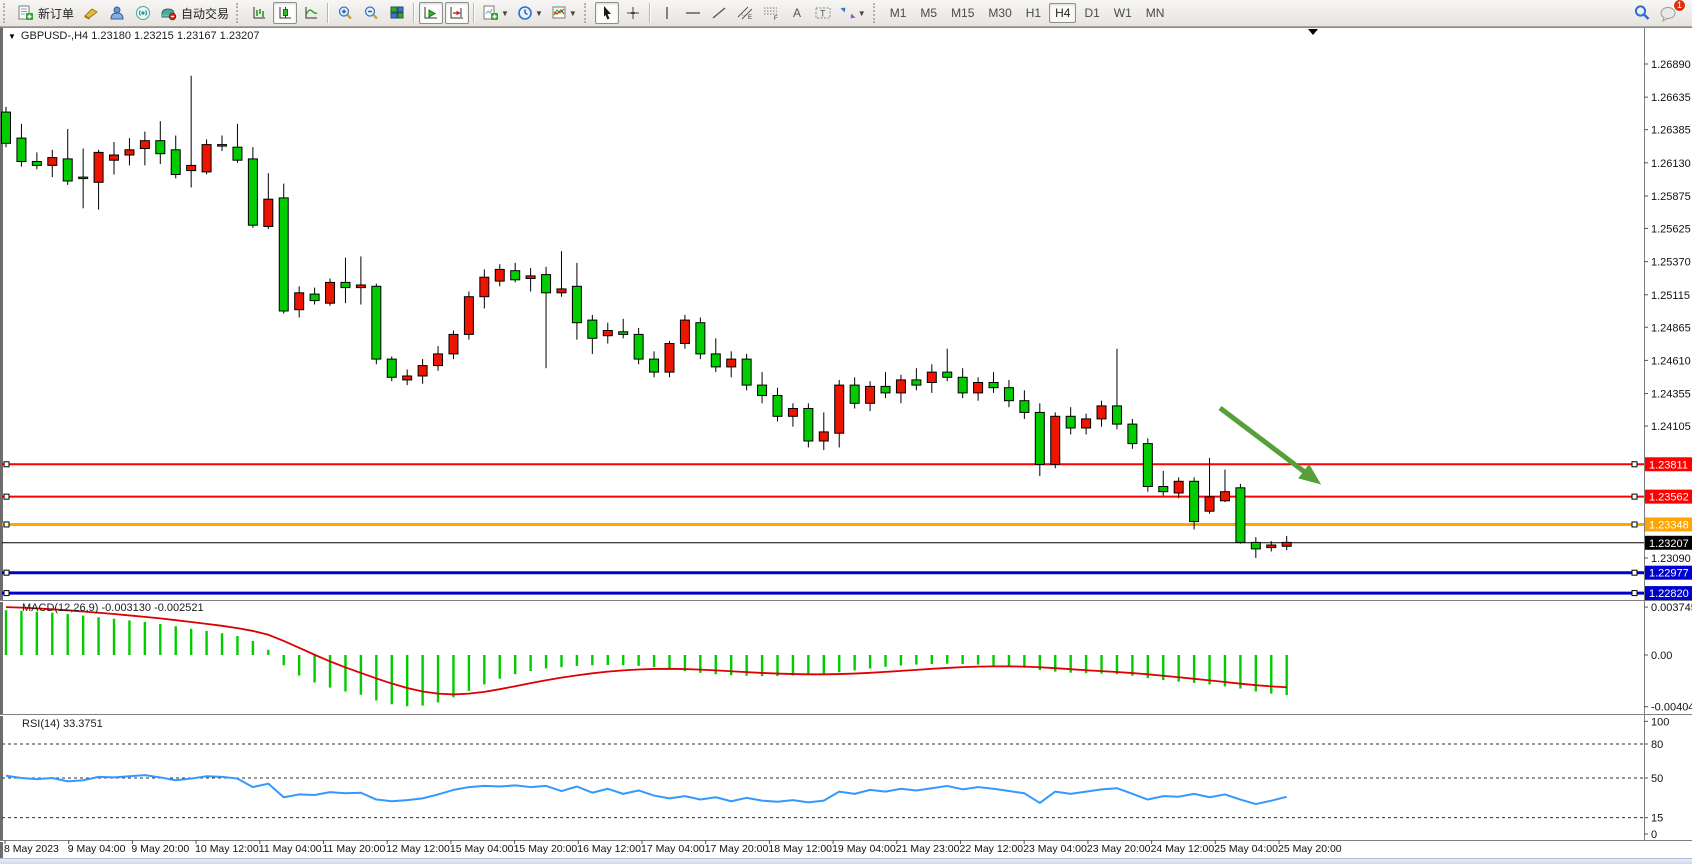 The height and width of the screenshot is (864, 1692). I want to click on trend-arrow-line, so click(1265, 442).